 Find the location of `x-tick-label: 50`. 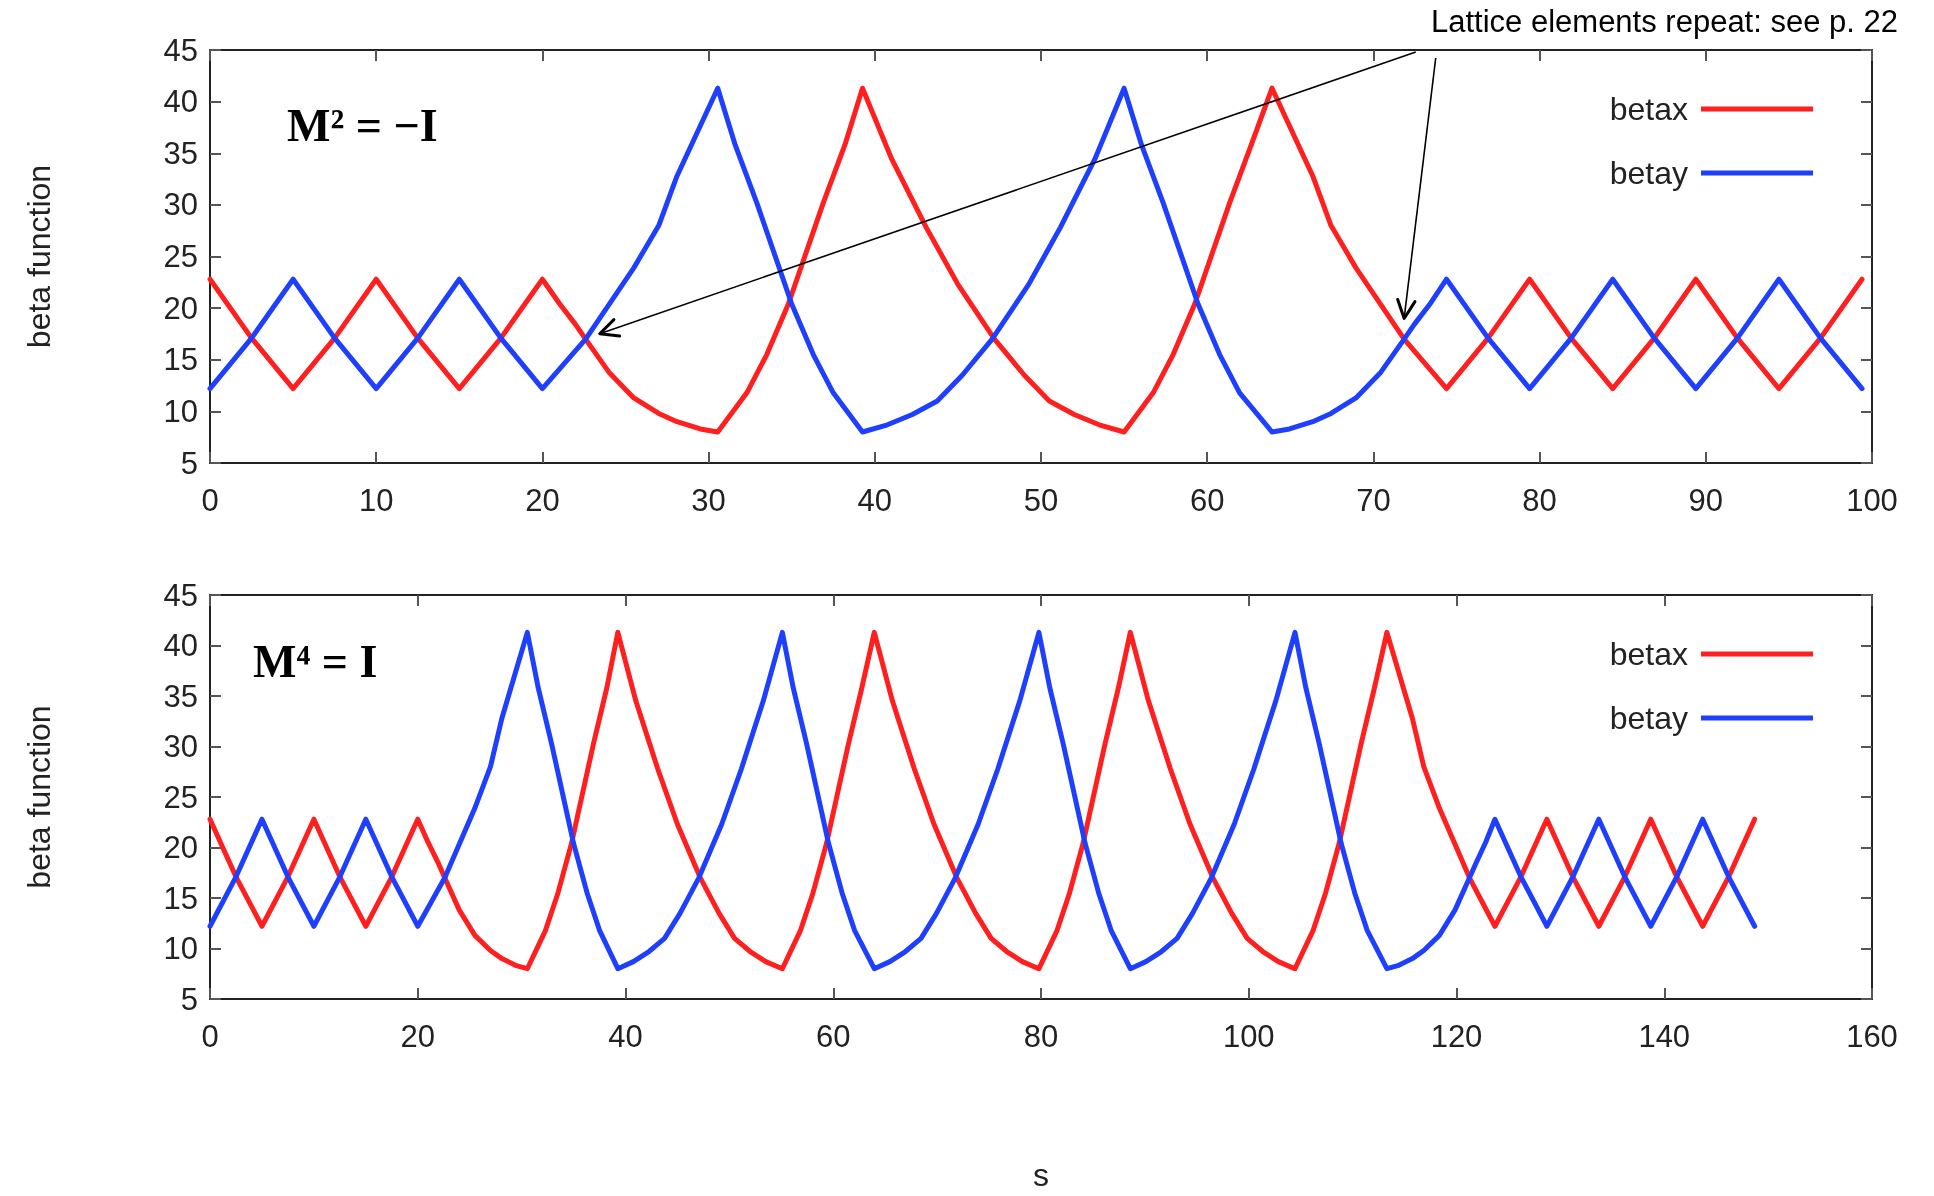

x-tick-label: 50 is located at coordinates (1041, 500).